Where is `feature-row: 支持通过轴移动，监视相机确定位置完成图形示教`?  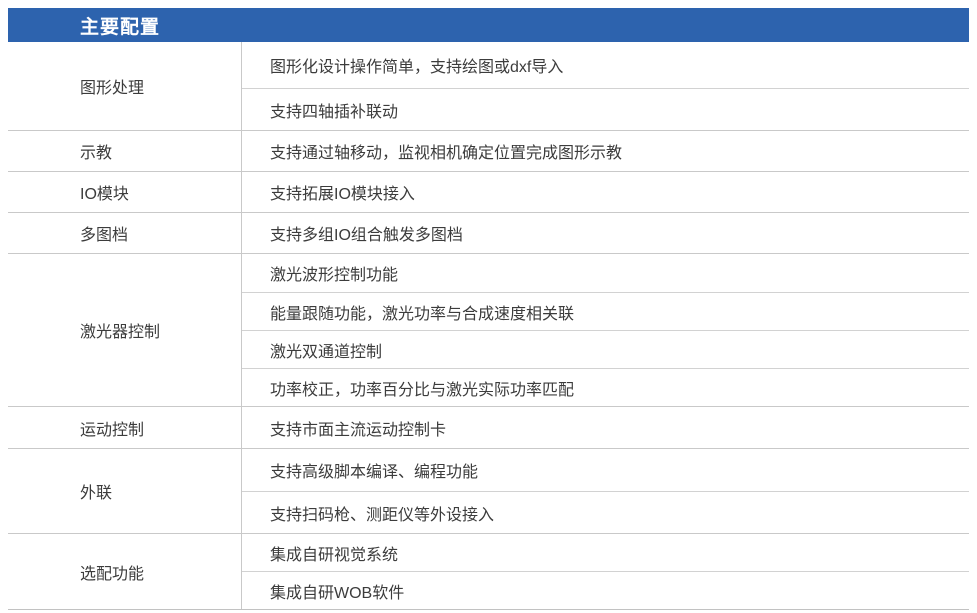
feature-row: 支持通过轴移动，监视相机确定位置完成图形示教 is located at coordinates (605, 151).